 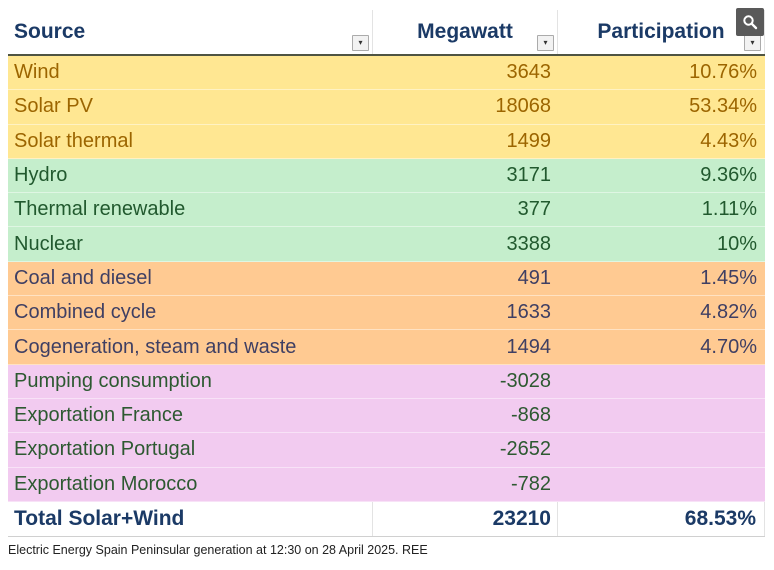 I want to click on cell-participation: 1.45%, so click(x=728, y=277).